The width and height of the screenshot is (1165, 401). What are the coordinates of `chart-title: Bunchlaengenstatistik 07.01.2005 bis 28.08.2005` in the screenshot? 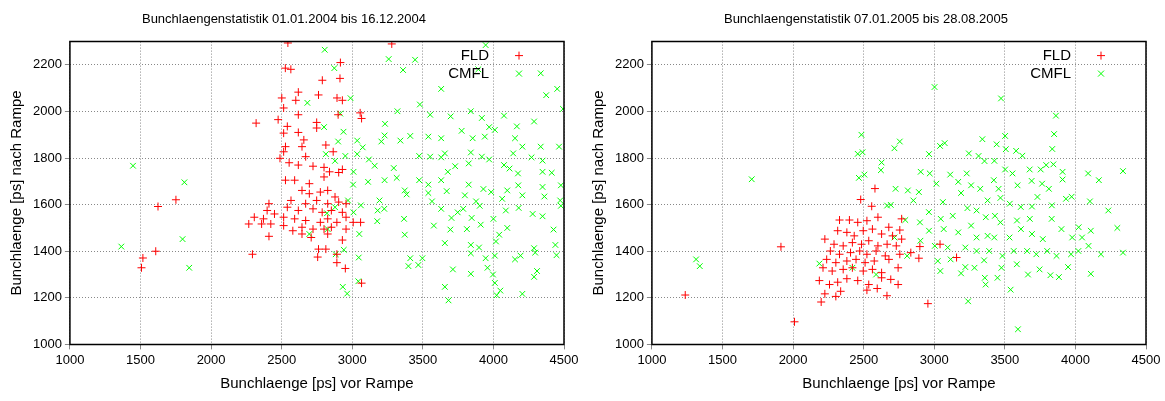 It's located at (866, 19).